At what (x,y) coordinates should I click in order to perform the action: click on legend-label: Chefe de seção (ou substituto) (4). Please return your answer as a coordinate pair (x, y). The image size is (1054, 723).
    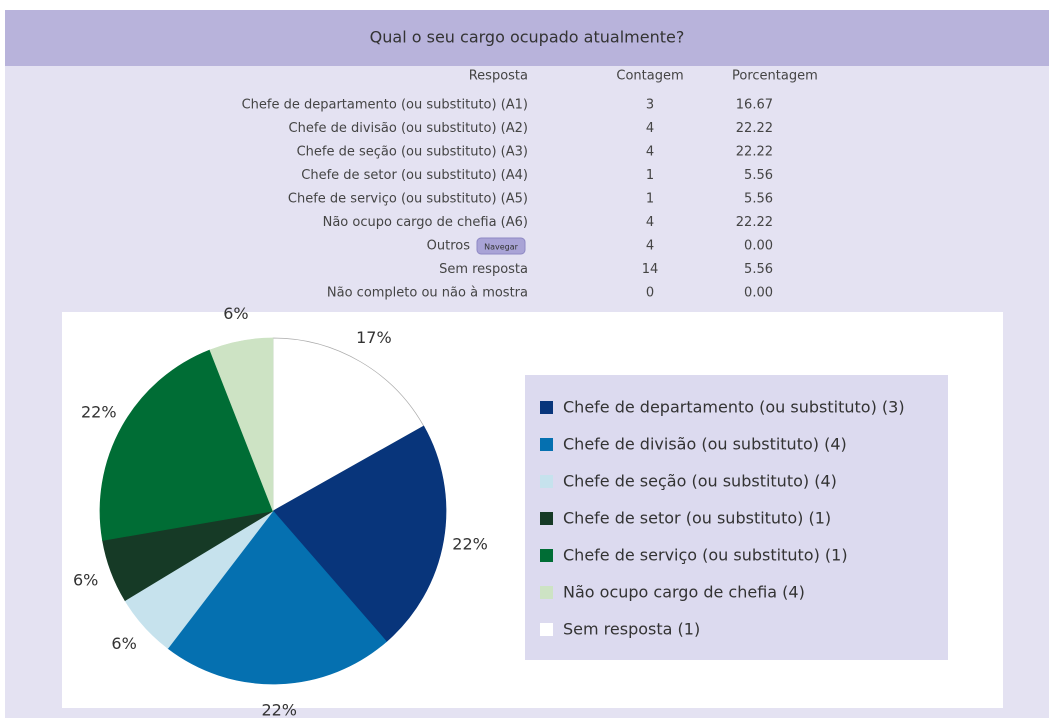
    Looking at the image, I should click on (700, 481).